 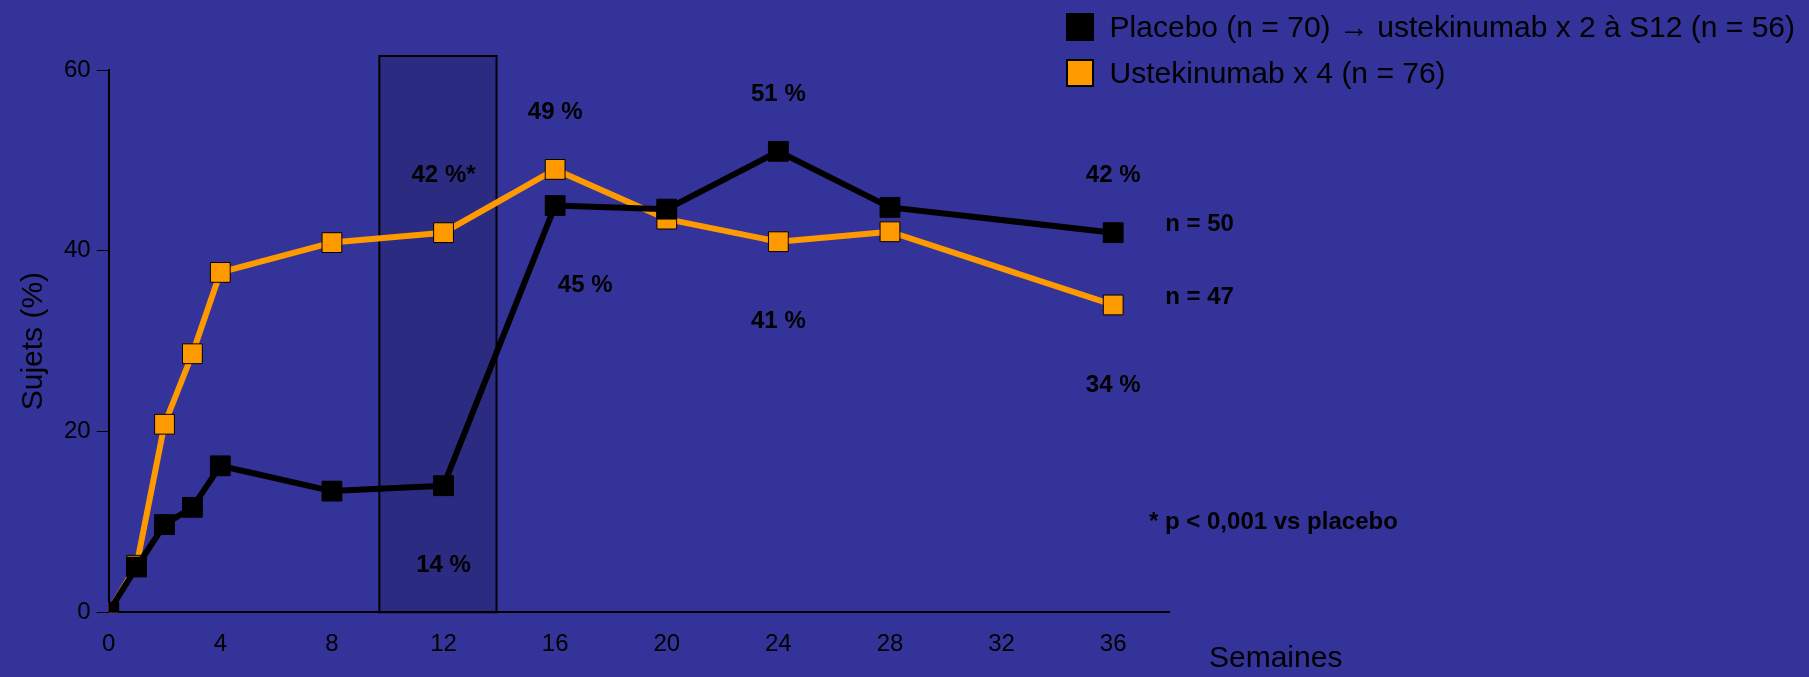 What do you see at coordinates (778, 320) in the screenshot?
I see `data-label: 41 %` at bounding box center [778, 320].